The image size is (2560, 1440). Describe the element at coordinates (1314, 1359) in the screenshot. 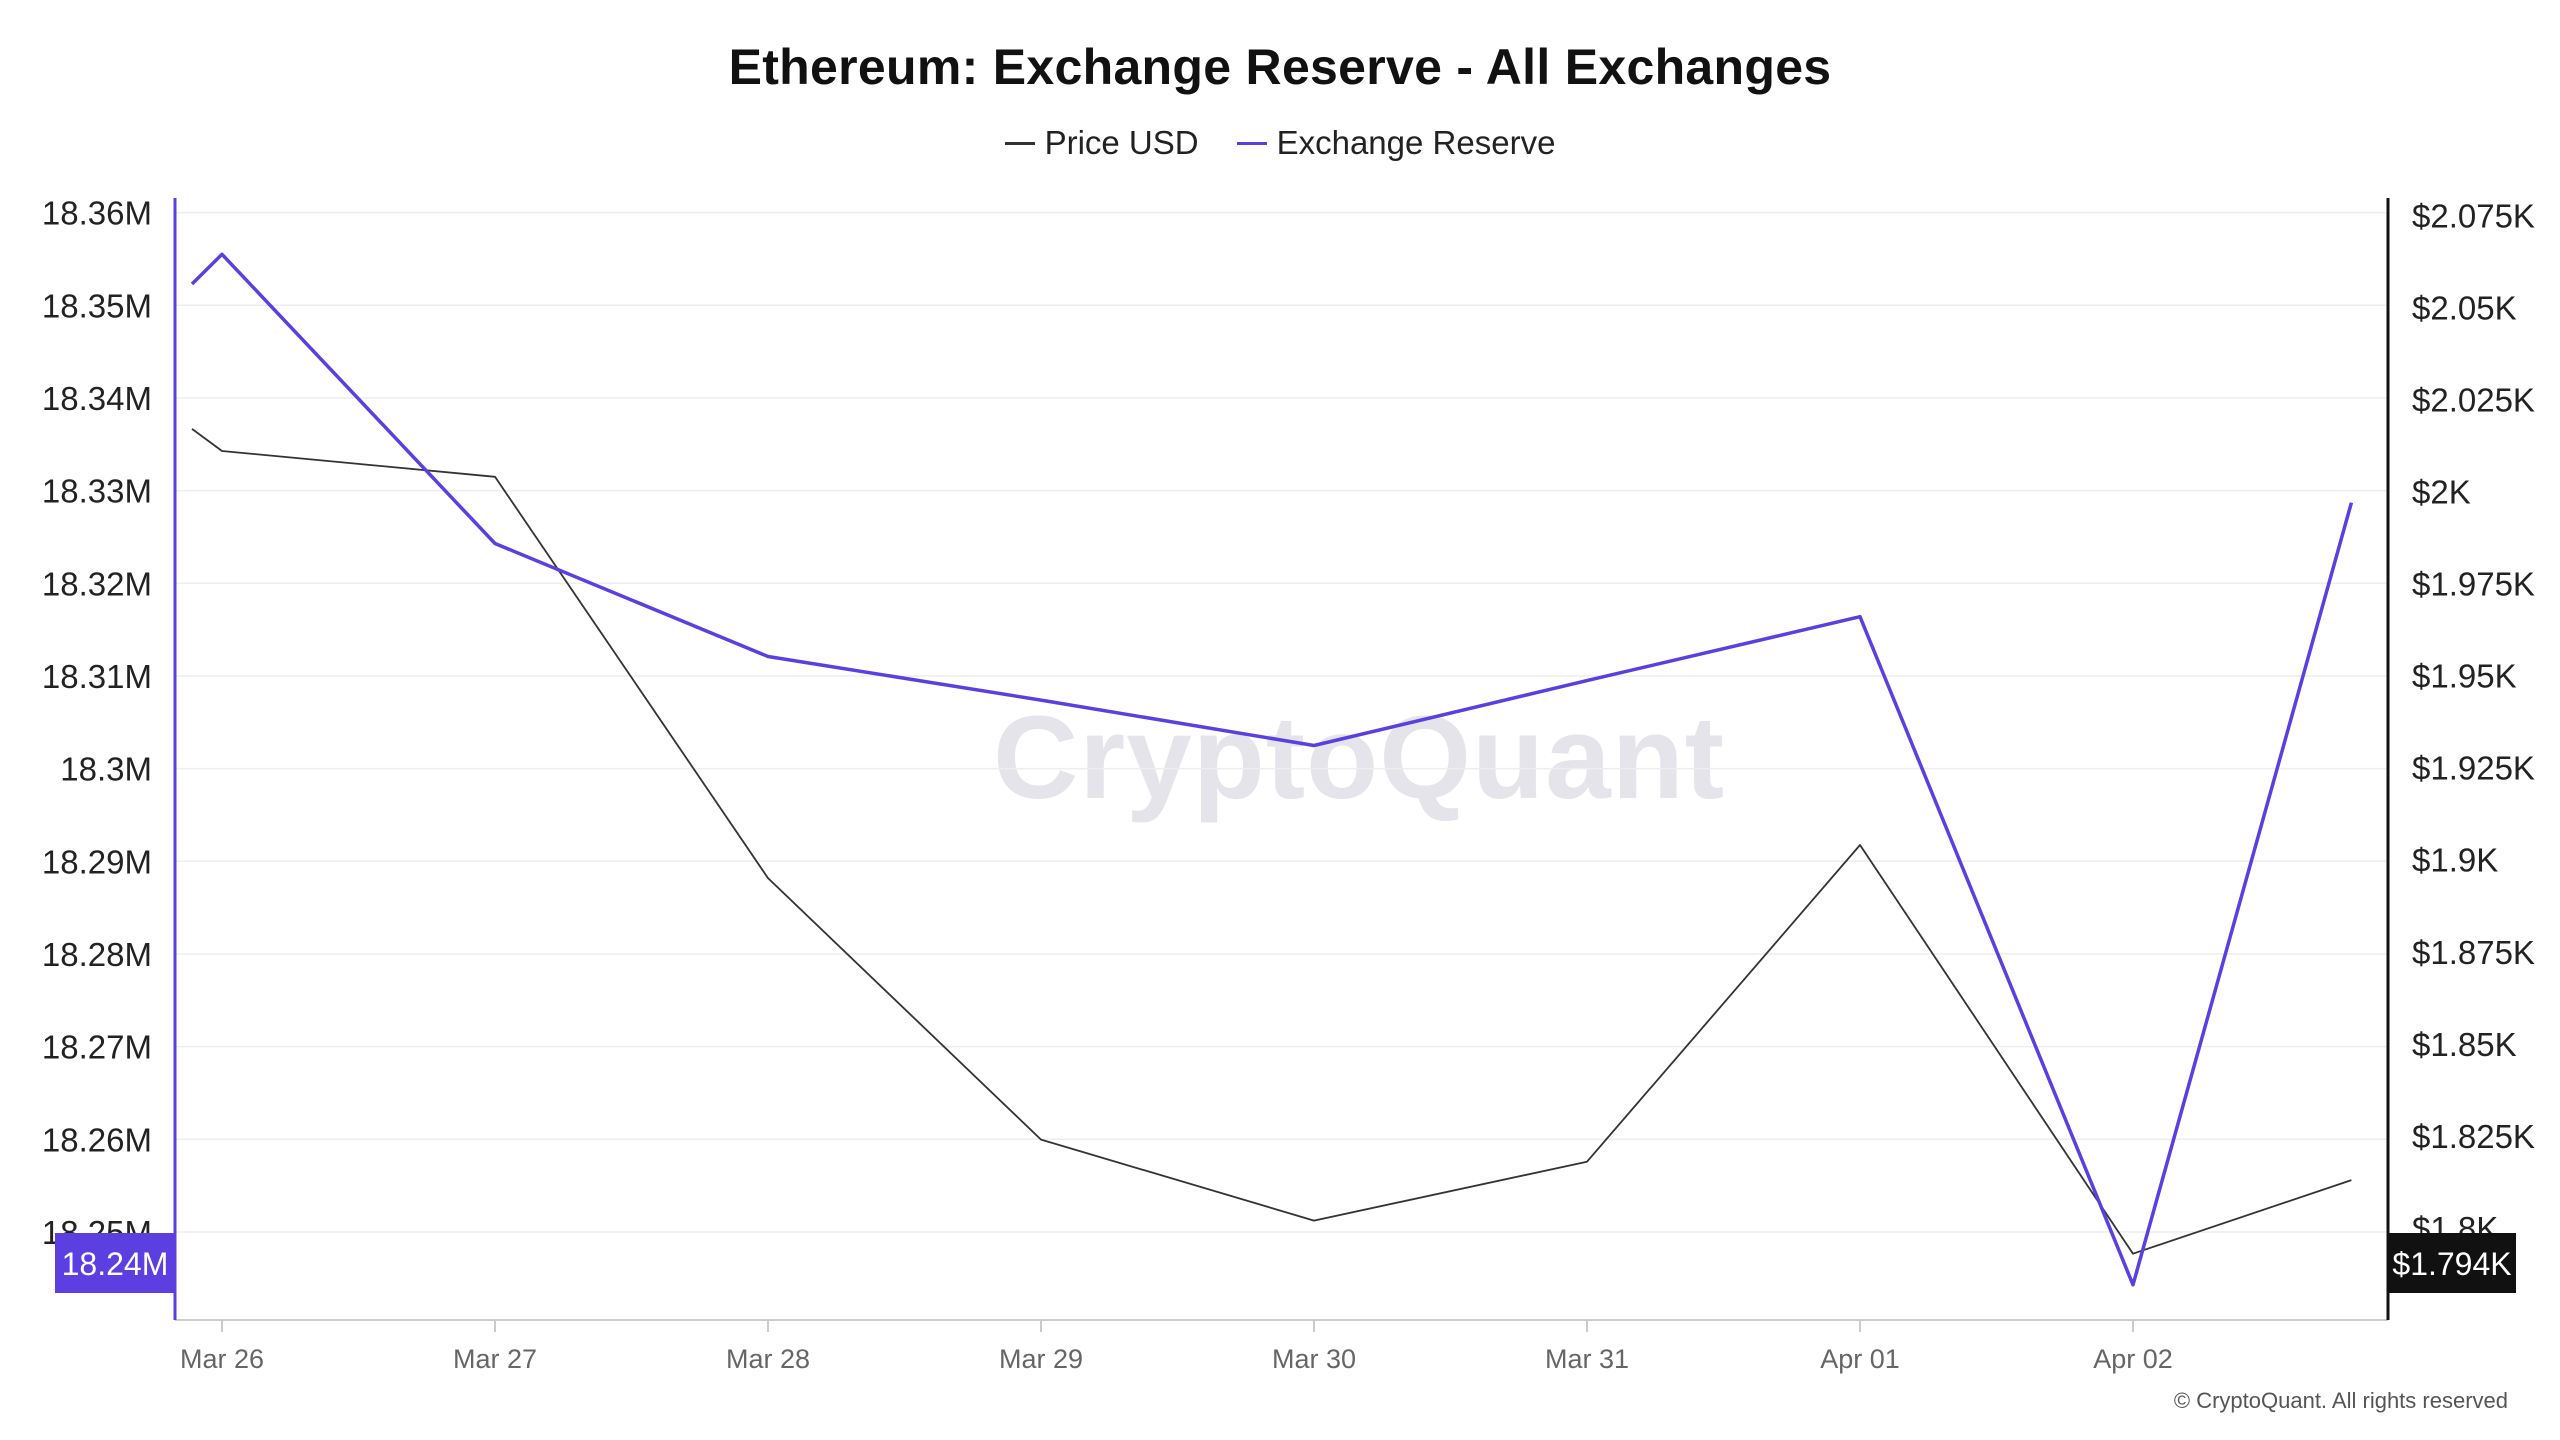

I see `x-tick-label: Mar 30` at that location.